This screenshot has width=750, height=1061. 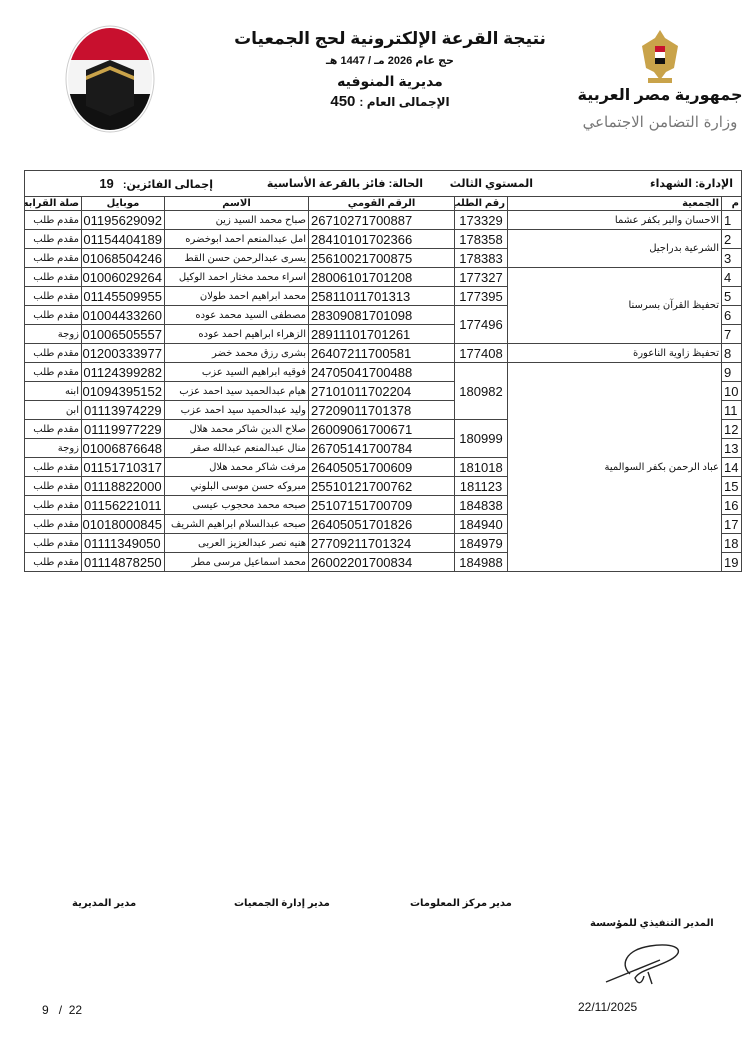 I want to click on national-id-cell: 26705141700784, so click(x=381, y=448).